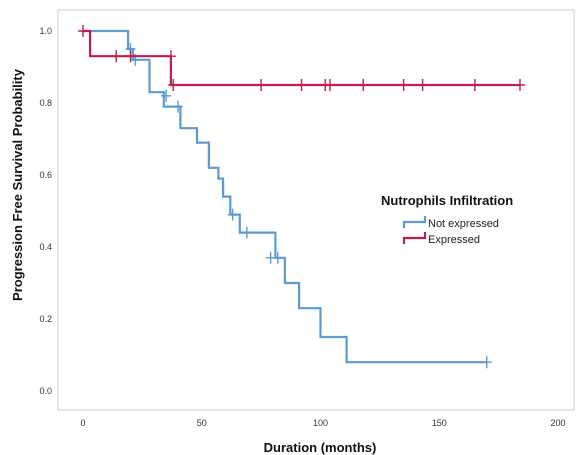  What do you see at coordinates (447, 200) in the screenshot?
I see `legend-title: Nutrophils Infiltration` at bounding box center [447, 200].